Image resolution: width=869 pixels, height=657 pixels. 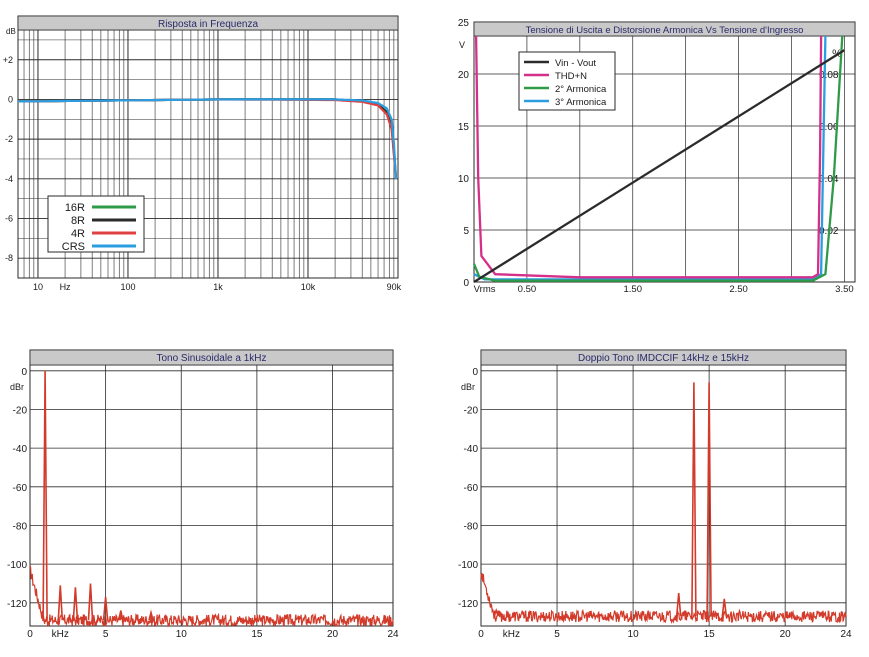 What do you see at coordinates (9, 139) in the screenshot?
I see `freq-ytick-label: -2` at bounding box center [9, 139].